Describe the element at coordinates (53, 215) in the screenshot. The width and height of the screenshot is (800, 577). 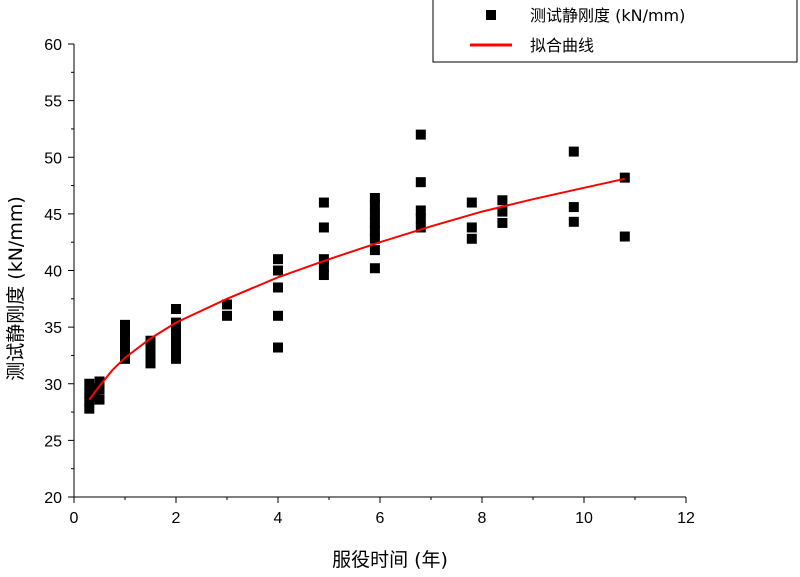
I see `y-tick-label: 45` at that location.